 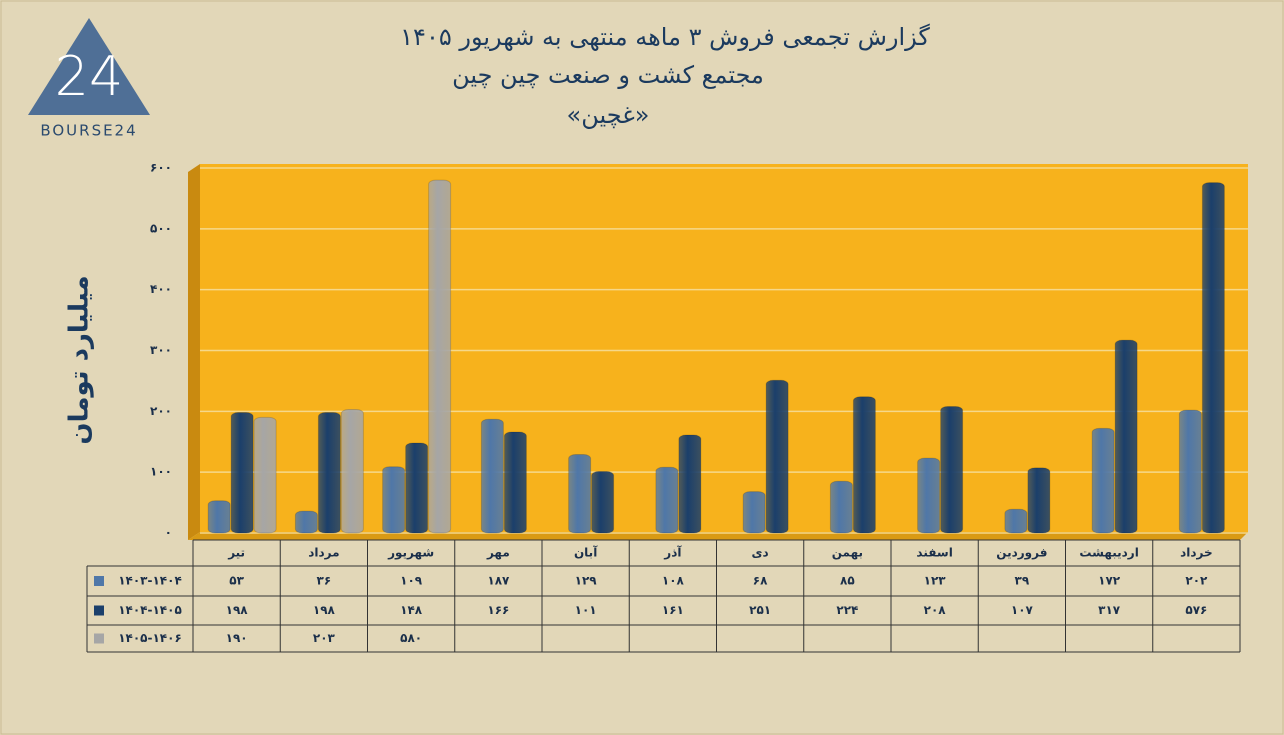 What do you see at coordinates (847, 553) in the screenshot?
I see `x-tick-label: بهمن` at bounding box center [847, 553].